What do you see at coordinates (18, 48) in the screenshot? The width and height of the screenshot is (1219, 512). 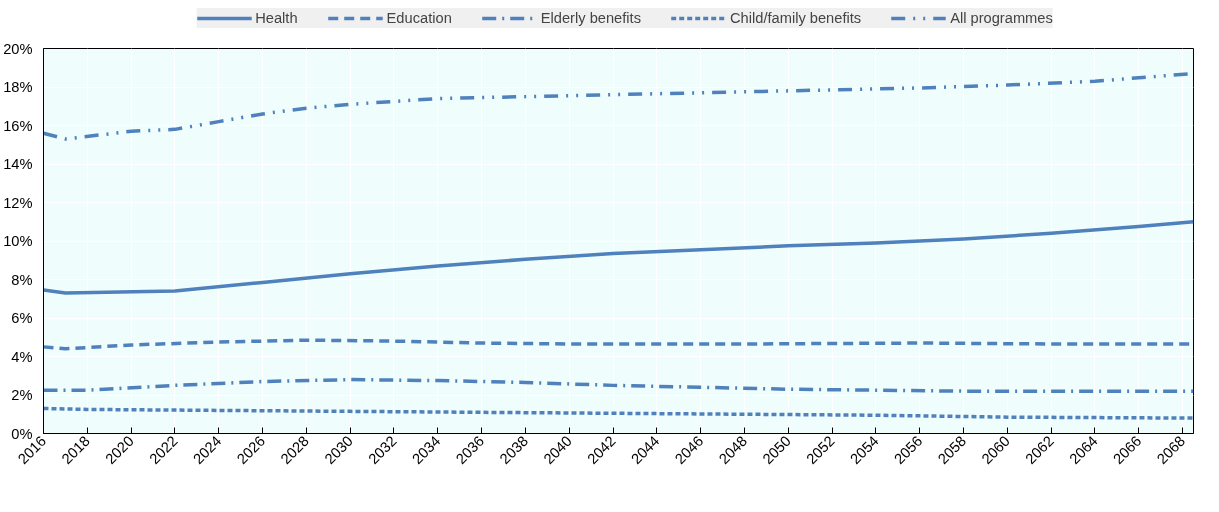 I see `y-tick-label: 20%` at bounding box center [18, 48].